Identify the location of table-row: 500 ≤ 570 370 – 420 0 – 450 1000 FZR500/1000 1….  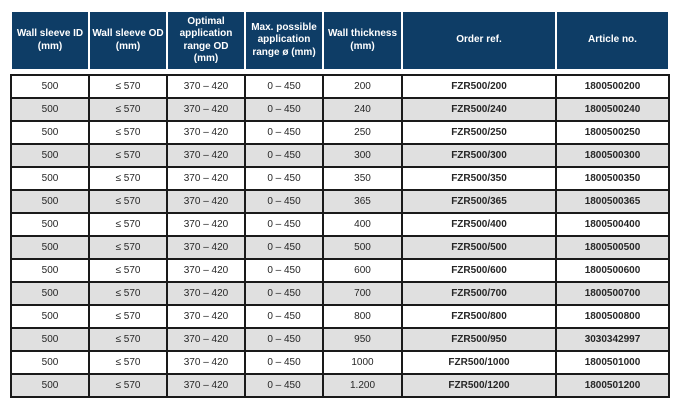
(340, 362).